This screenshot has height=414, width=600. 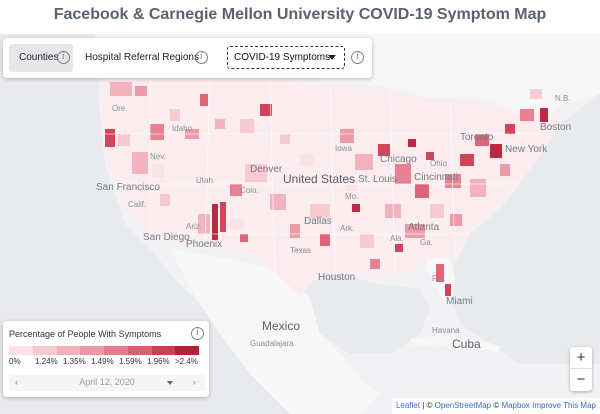 I want to click on tab-hospital-referral-regions: Hospital Referral Regions i, so click(x=145, y=58).